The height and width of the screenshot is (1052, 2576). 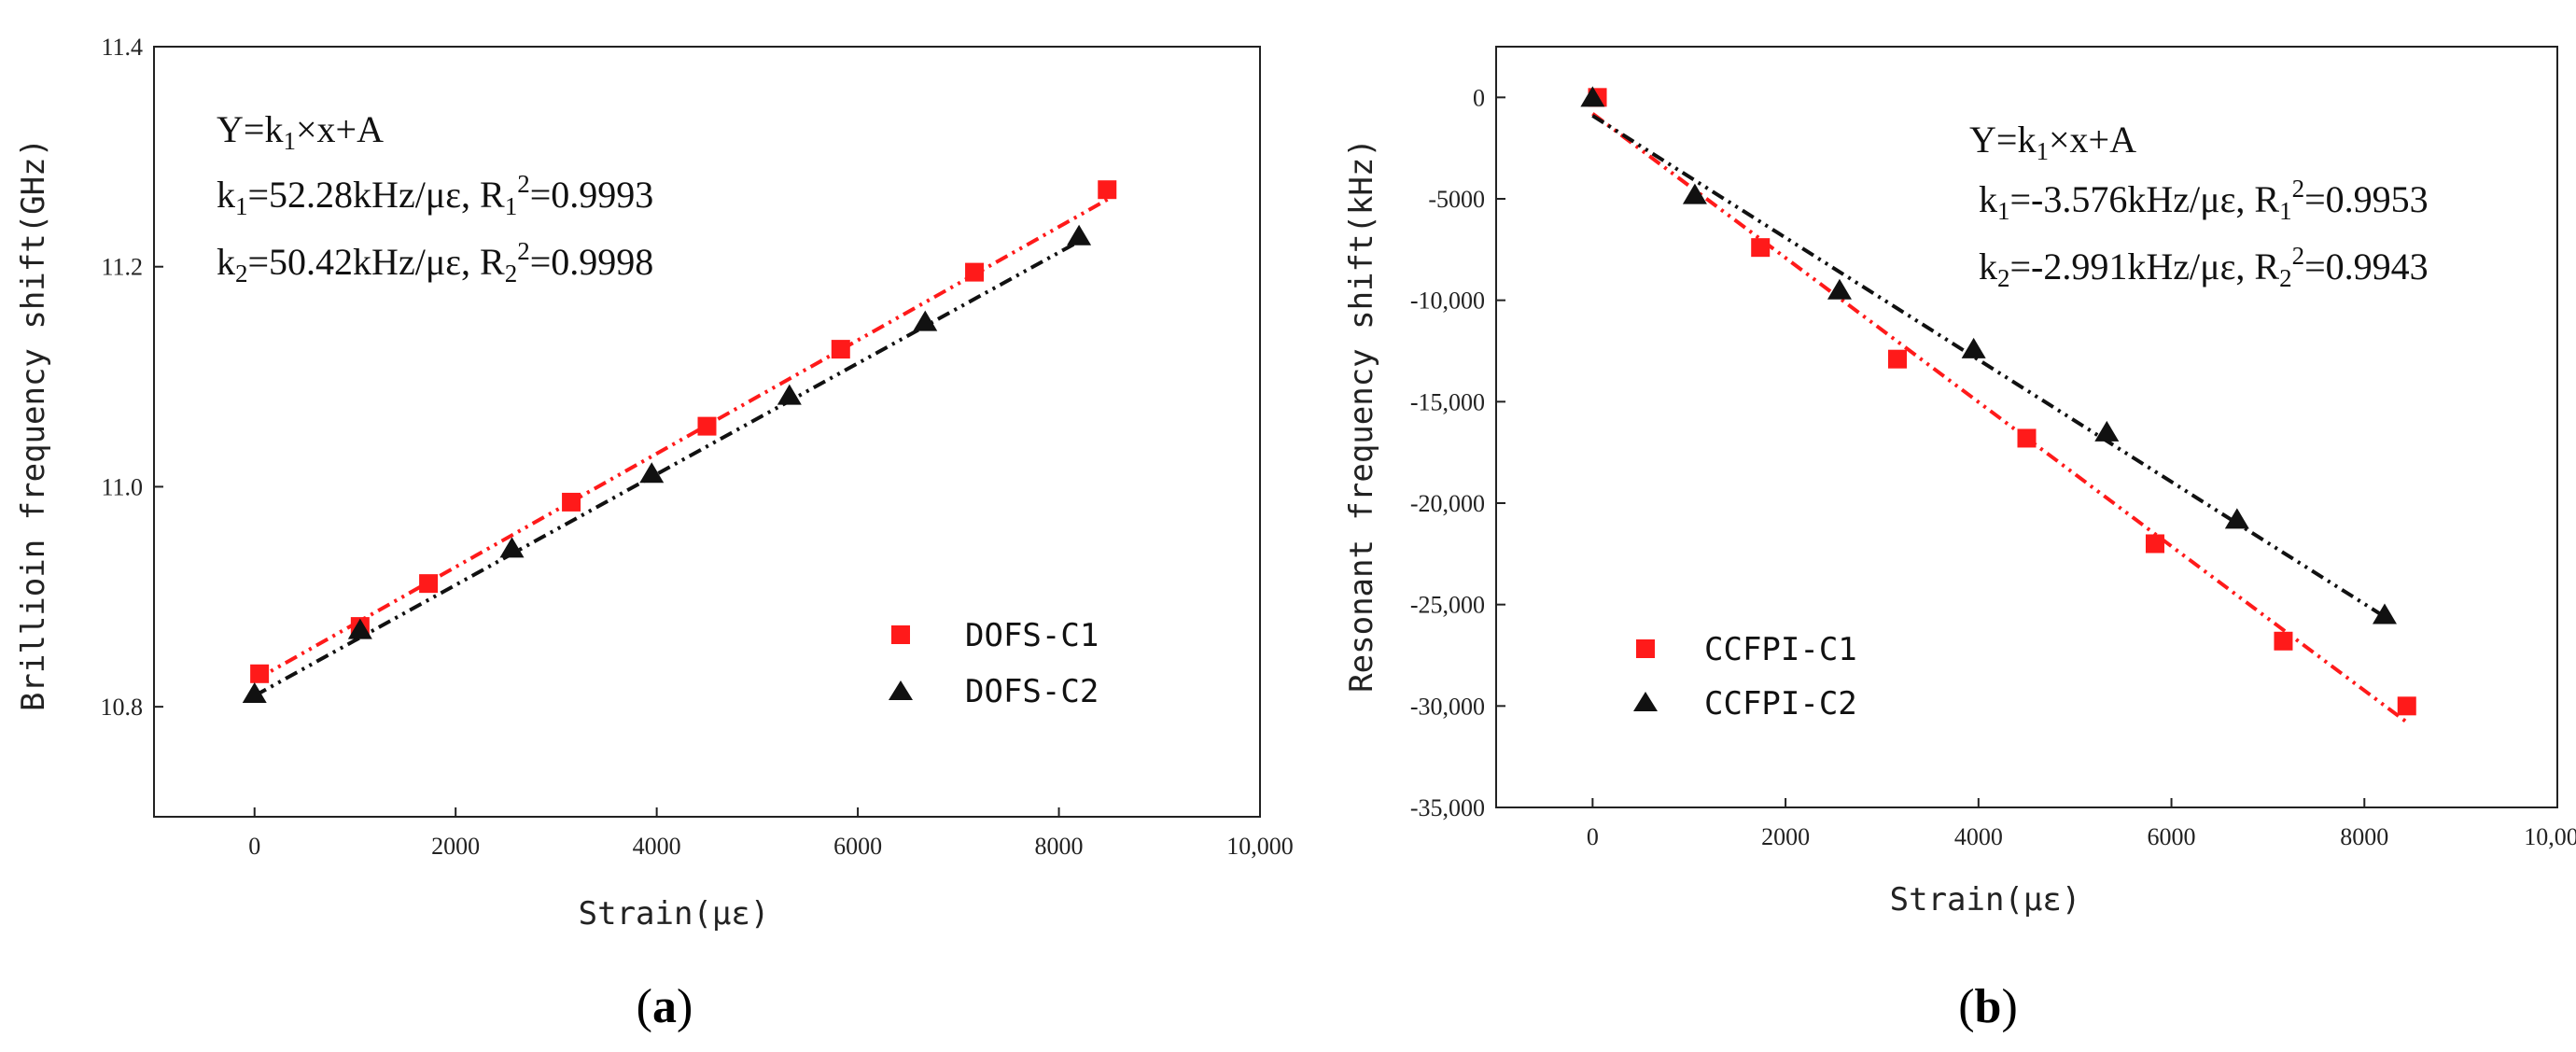 I want to click on panel-b-y-tick-label: -15,000, so click(x=1447, y=401).